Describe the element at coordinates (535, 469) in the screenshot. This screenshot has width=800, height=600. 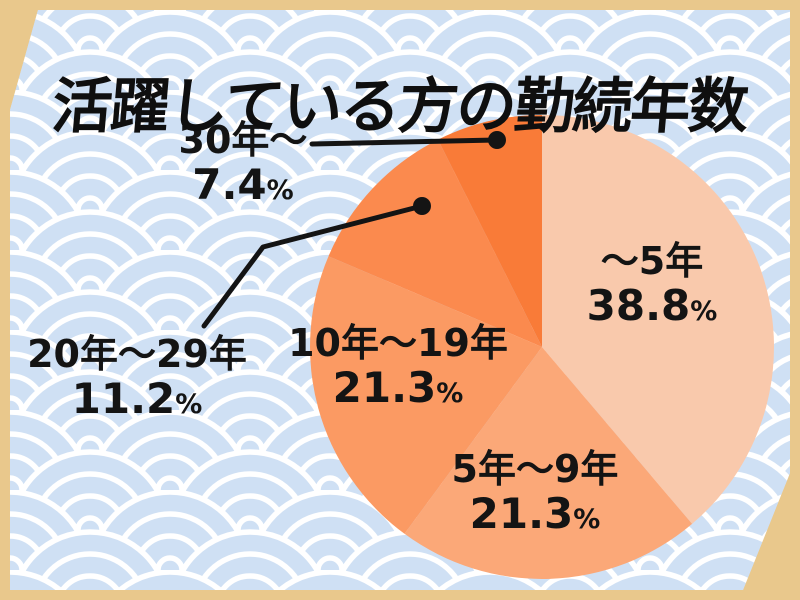
I see `slice-category: 5年～9年` at that location.